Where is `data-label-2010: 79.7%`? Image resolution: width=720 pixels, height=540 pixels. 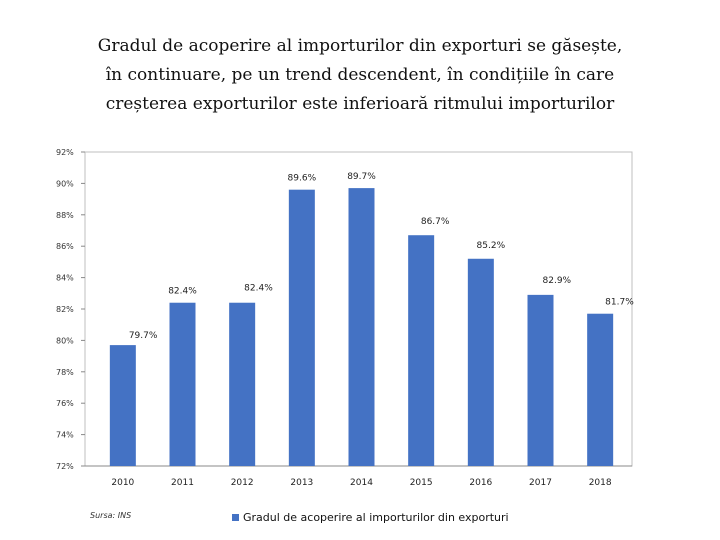 data-label-2010: 79.7% is located at coordinates (143, 336).